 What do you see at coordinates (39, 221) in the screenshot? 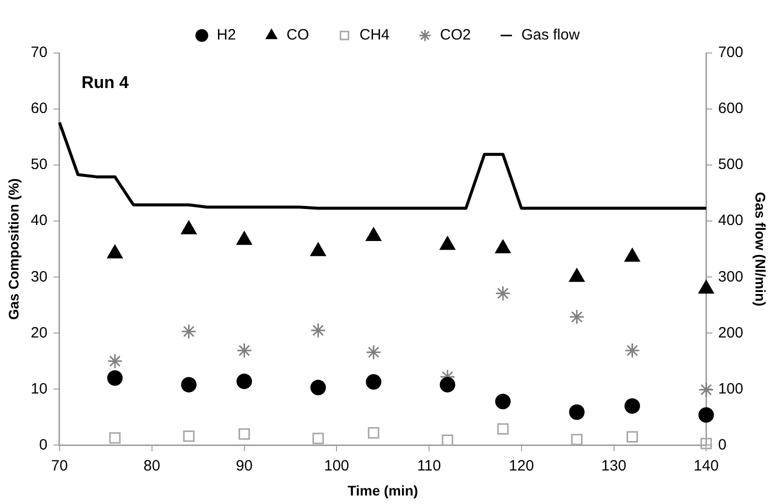
I see `y-tick-label: 40` at bounding box center [39, 221].